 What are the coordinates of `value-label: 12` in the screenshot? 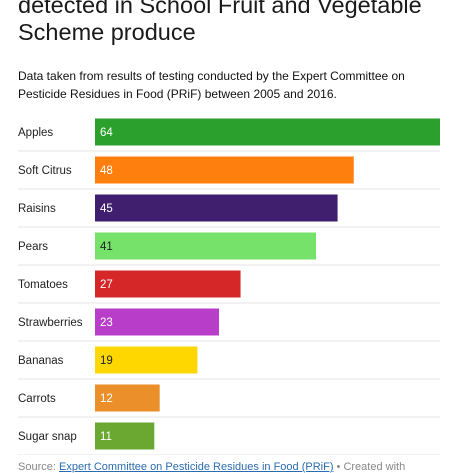 It's located at (106, 399).